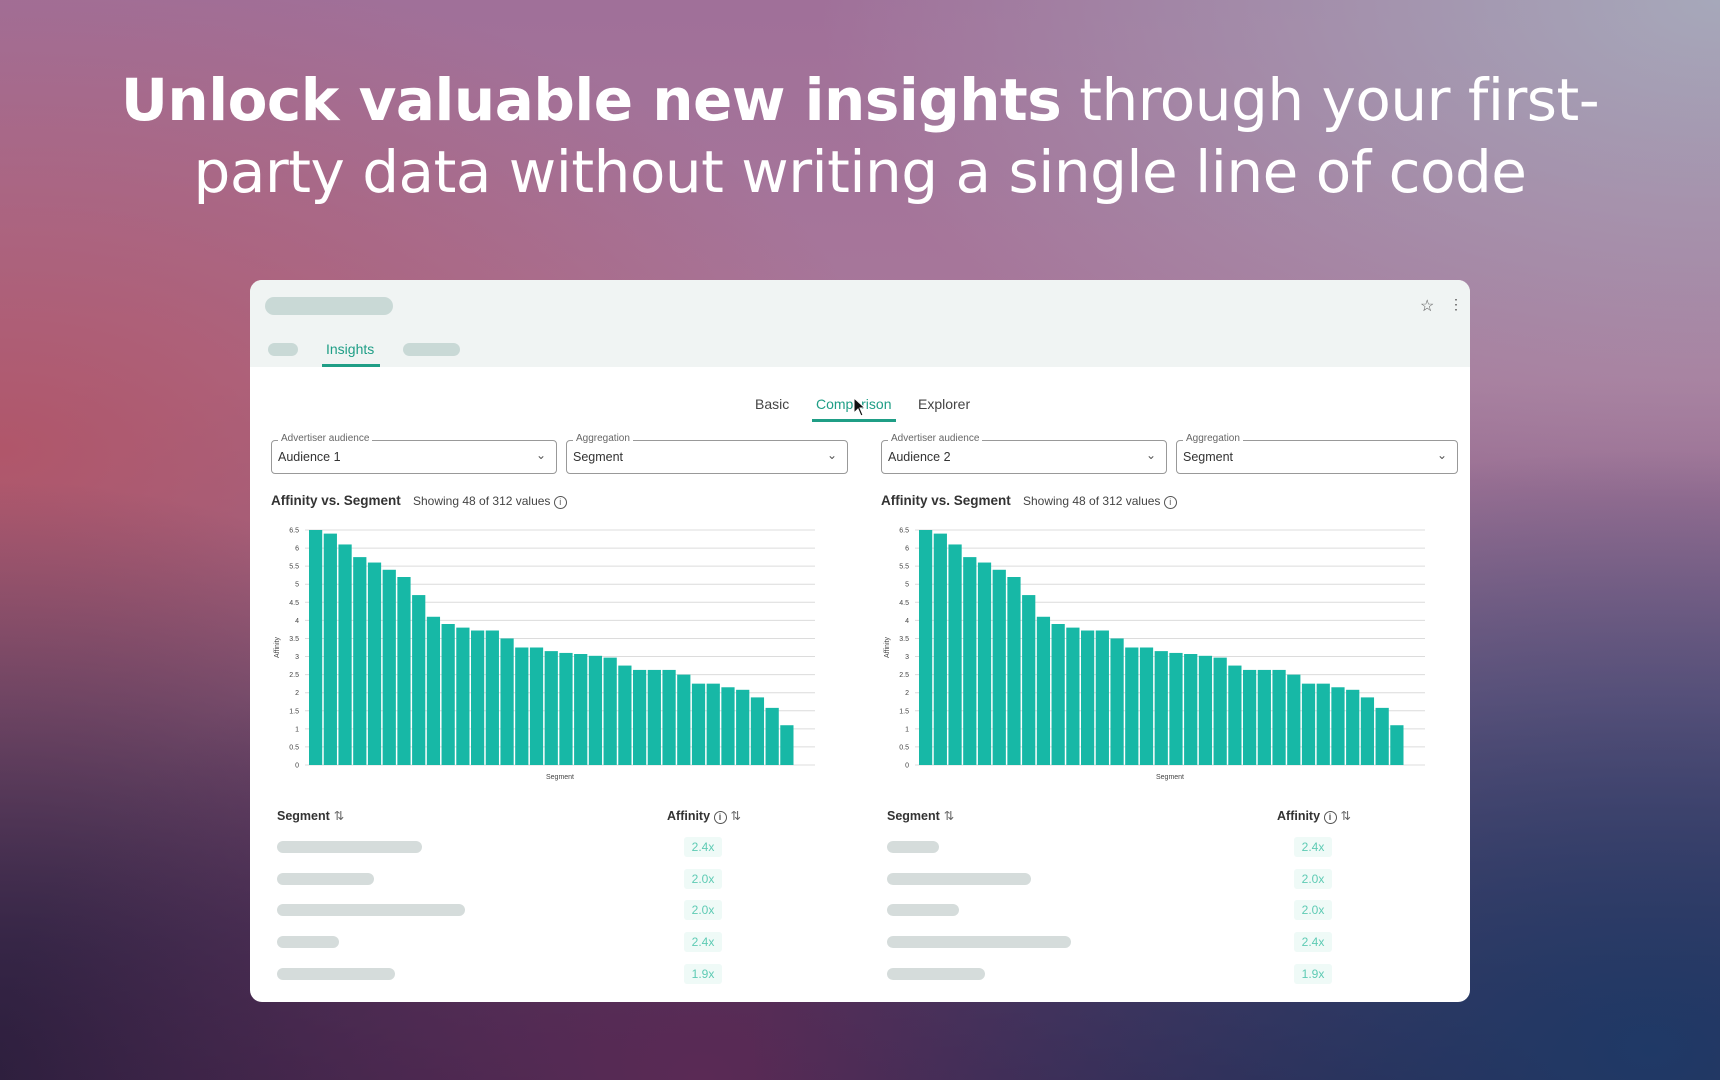  What do you see at coordinates (1313, 973) in the screenshot?
I see `affinity-badge: 1.9x` at bounding box center [1313, 973].